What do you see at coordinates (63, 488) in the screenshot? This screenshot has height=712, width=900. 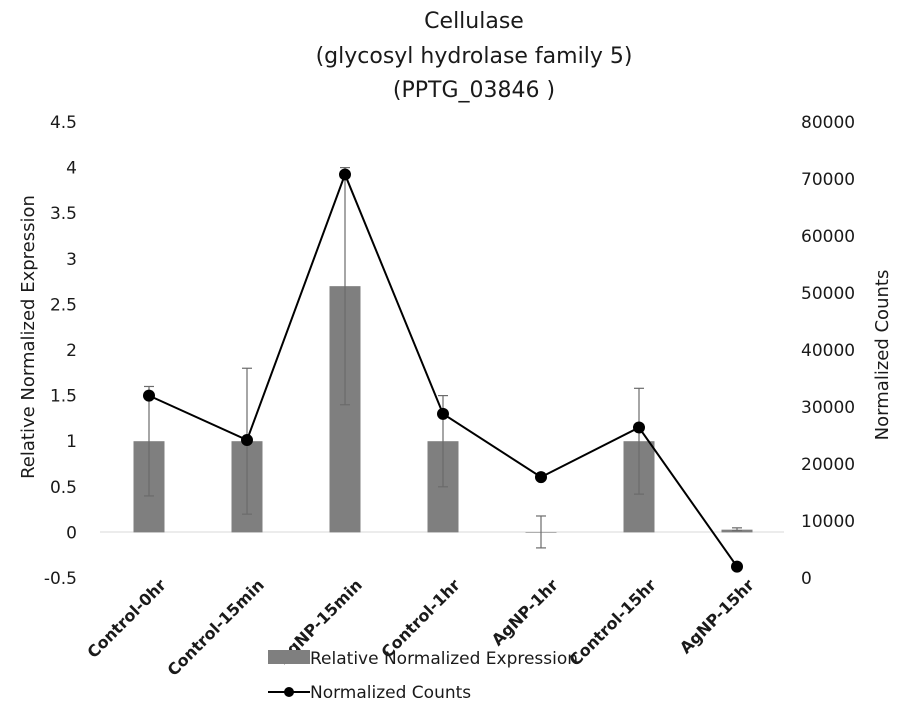 I see `y-left-tick-label: 0.5` at bounding box center [63, 488].